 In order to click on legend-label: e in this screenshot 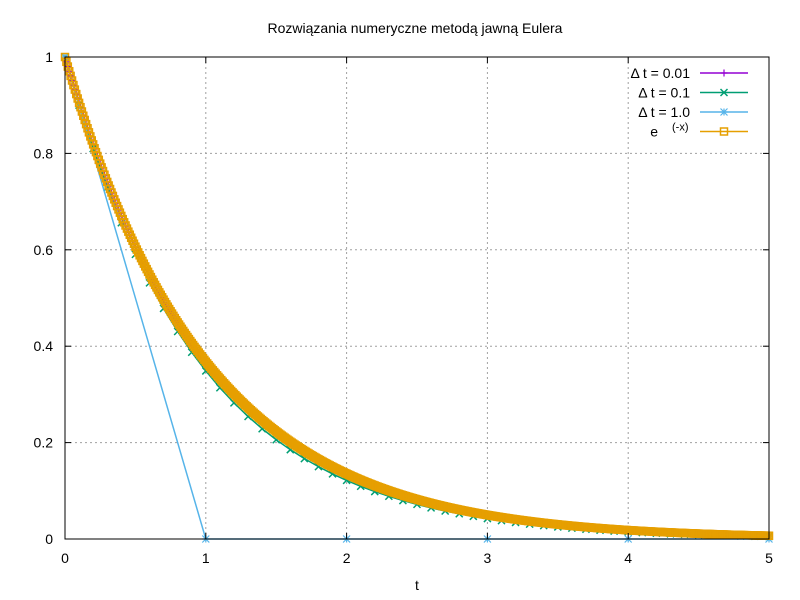, I will do `click(654, 132)`.